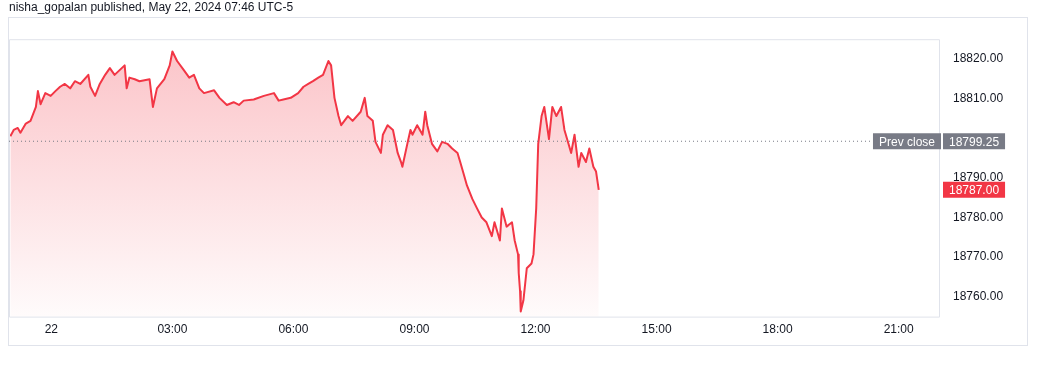 Image resolution: width=1038 pixels, height=382 pixels. Describe the element at coordinates (974, 190) in the screenshot. I see `text: 18787.00` at that location.